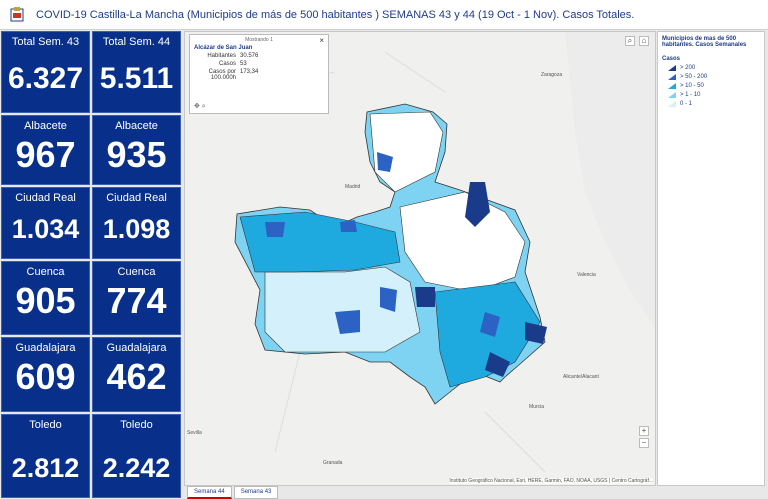 This screenshot has height=499, width=768. What do you see at coordinates (222, 75) in the screenshot?
I see `popup-row-label: Casos por 100.000h` at bounding box center [222, 75].